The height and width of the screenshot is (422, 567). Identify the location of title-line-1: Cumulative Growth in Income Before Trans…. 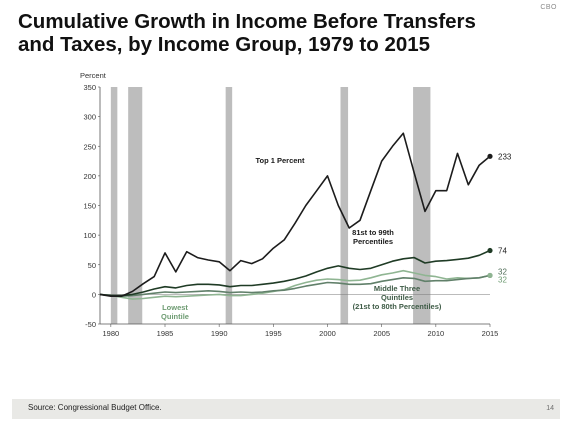
(247, 21).